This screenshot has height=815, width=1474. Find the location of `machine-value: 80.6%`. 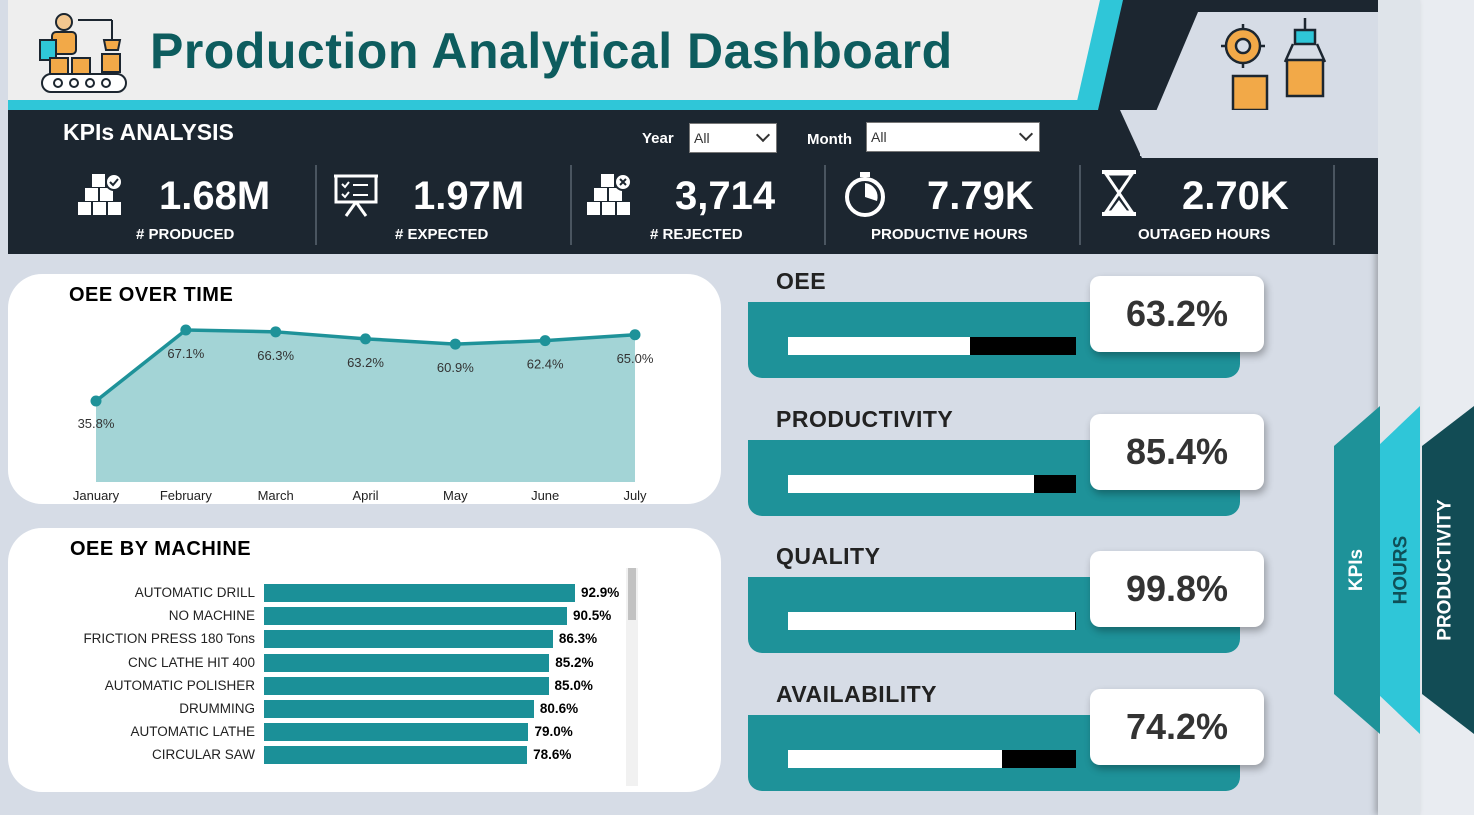

machine-value: 80.6% is located at coordinates (559, 708).